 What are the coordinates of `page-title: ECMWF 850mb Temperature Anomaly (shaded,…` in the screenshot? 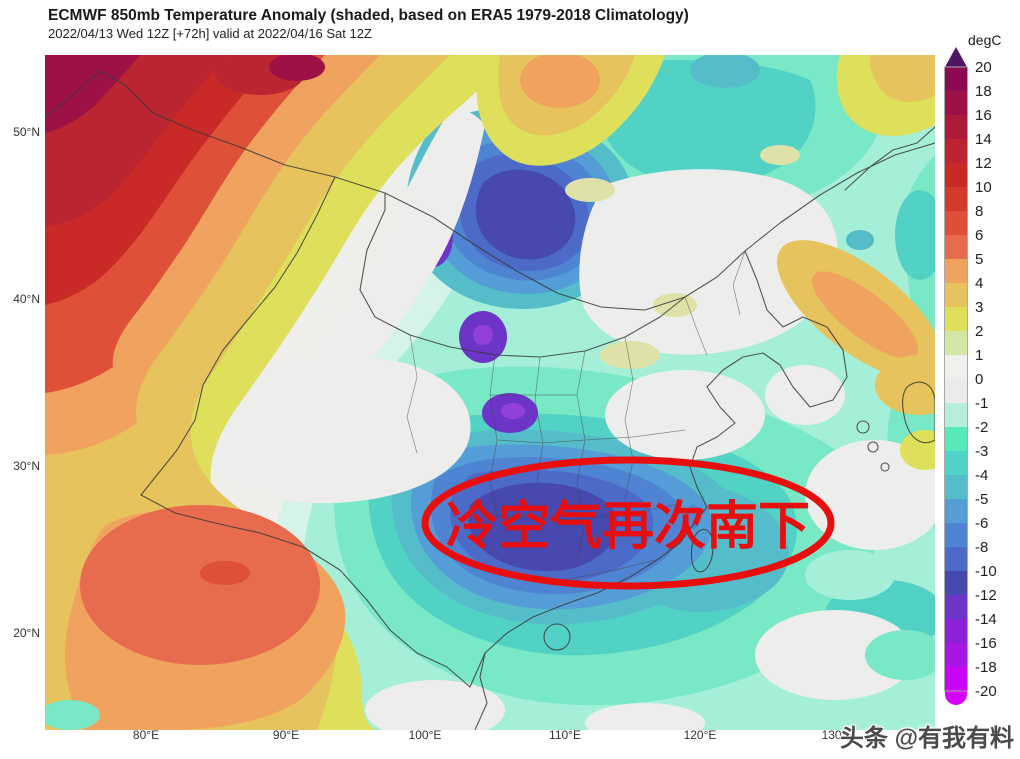 It's located at (368, 15).